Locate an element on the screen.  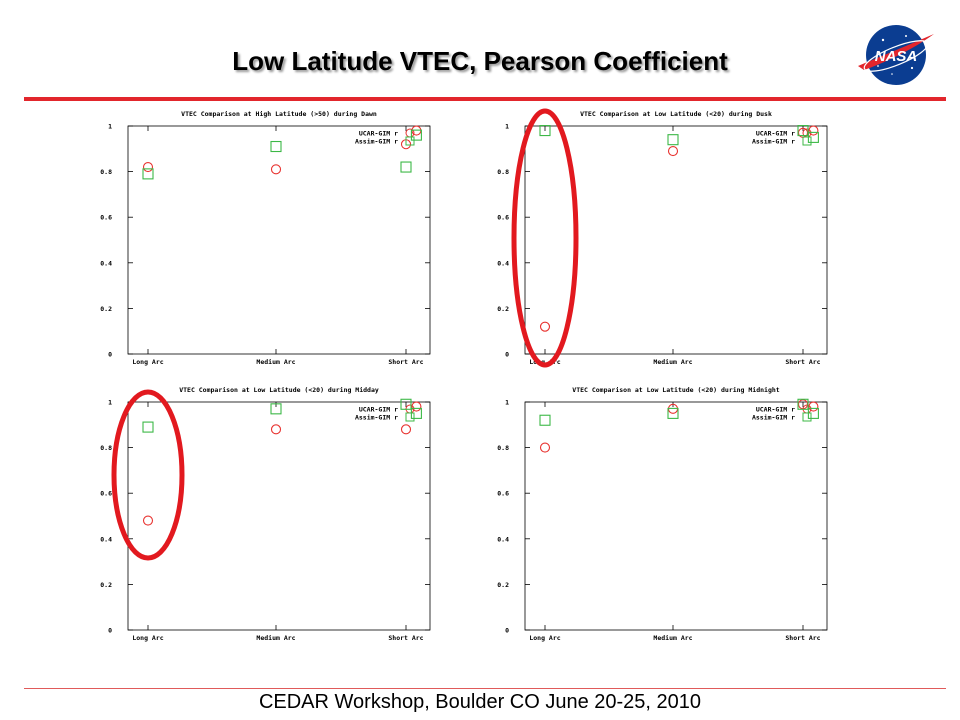
svg-text: NASA is located at coordinates (896, 56).